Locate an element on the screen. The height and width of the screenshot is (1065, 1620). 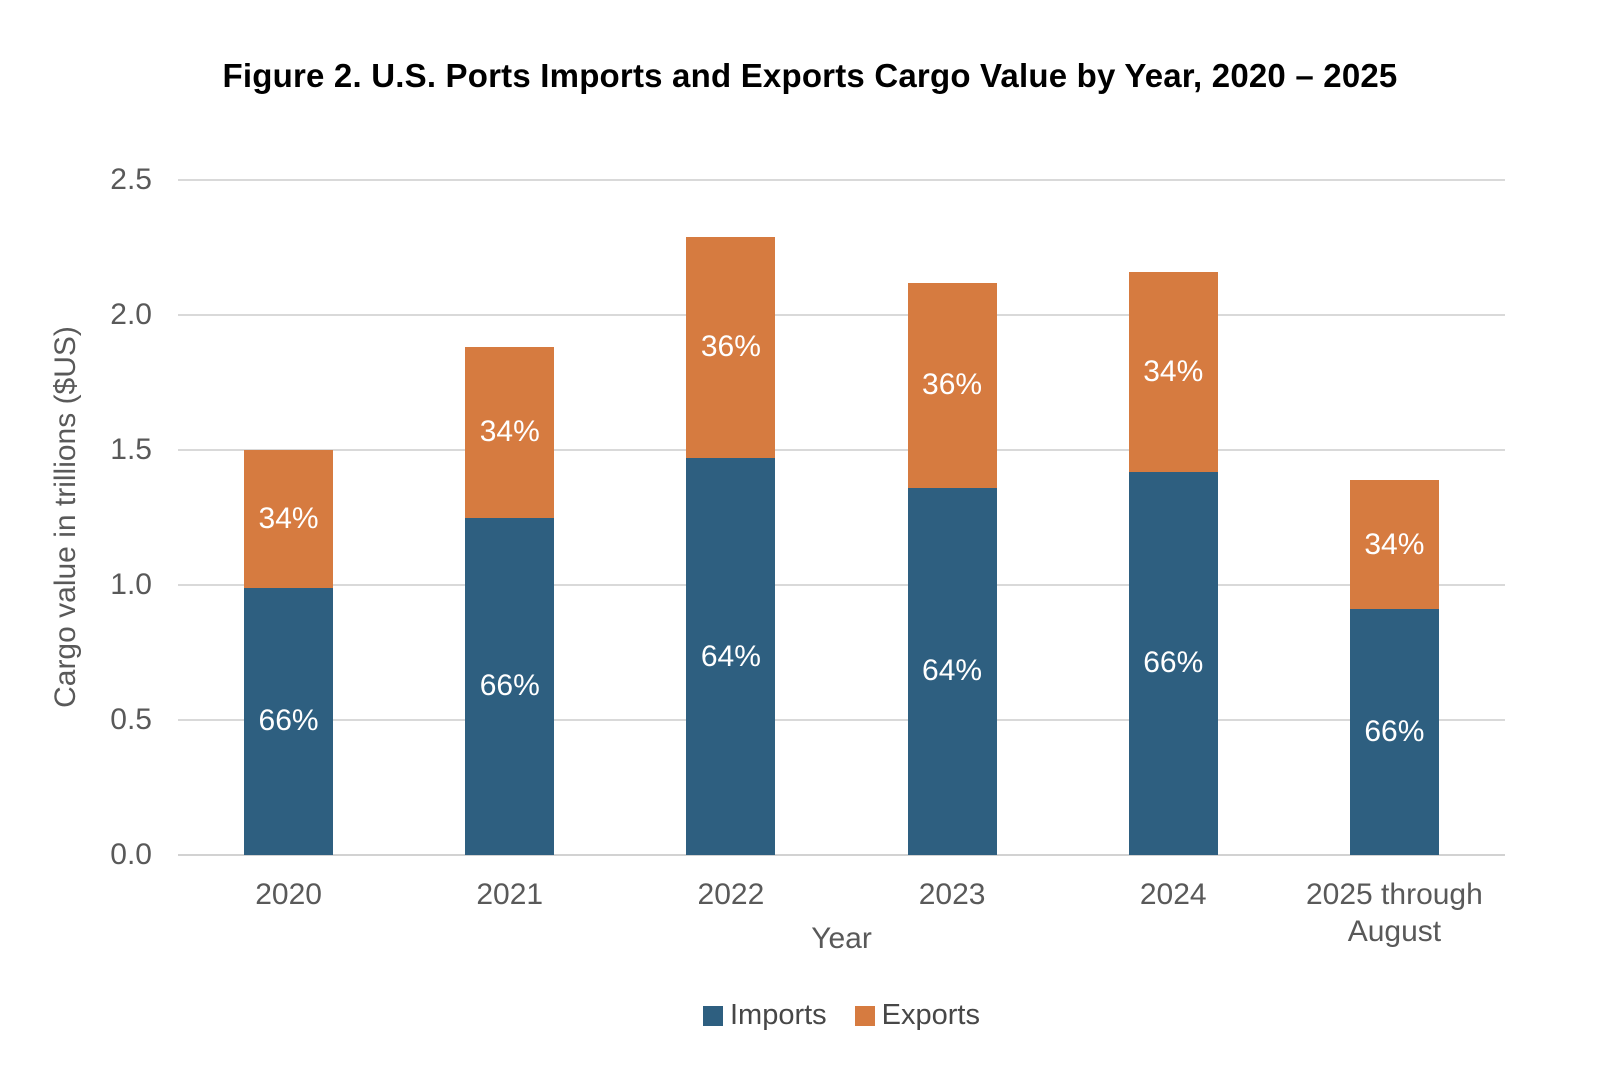
bar-2022-exports-label: 36% is located at coordinates (730, 347).